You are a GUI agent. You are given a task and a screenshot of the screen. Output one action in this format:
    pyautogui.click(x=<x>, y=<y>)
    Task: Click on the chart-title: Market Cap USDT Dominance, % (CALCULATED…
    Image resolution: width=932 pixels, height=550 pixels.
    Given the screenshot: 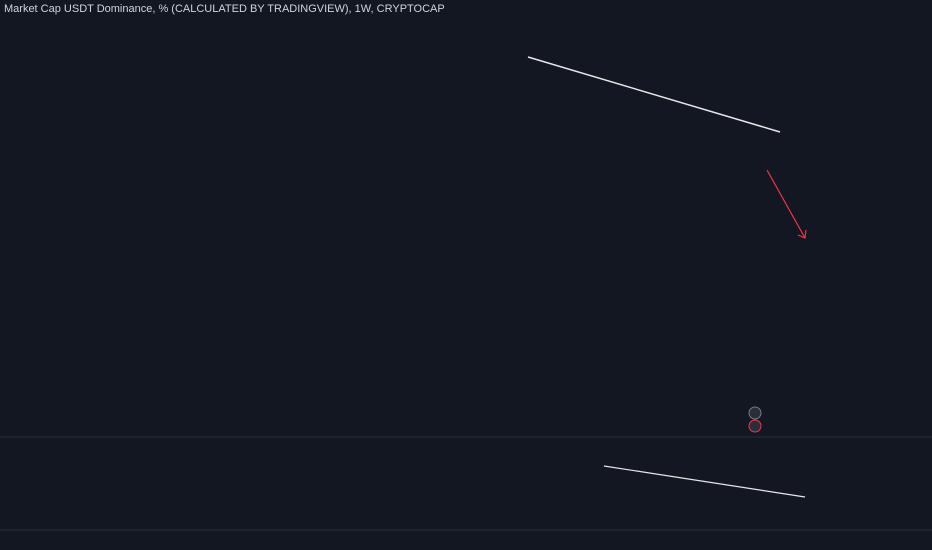 What is the action you would take?
    pyautogui.click(x=224, y=9)
    